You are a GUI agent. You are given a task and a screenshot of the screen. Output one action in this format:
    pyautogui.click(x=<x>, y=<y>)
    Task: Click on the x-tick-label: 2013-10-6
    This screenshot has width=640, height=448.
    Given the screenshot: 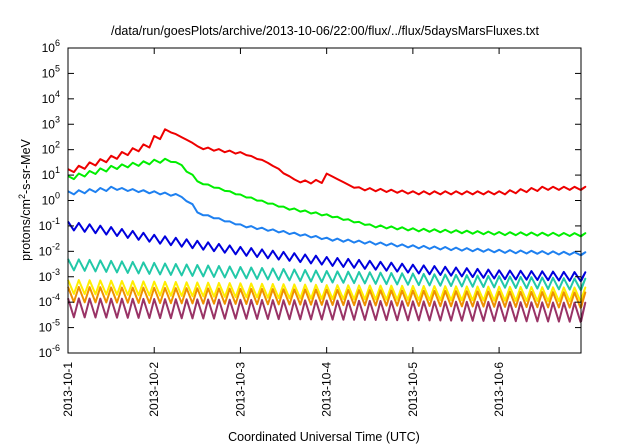 What is the action you would take?
    pyautogui.click(x=499, y=389)
    